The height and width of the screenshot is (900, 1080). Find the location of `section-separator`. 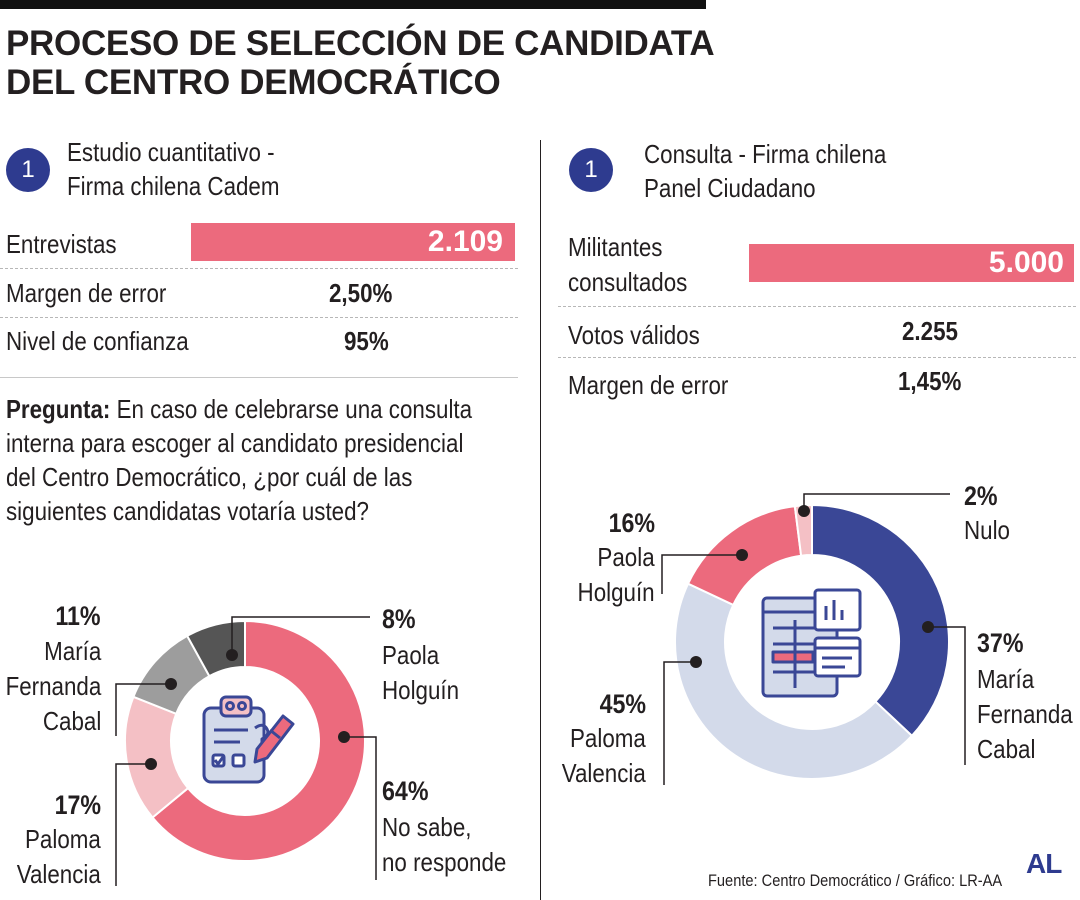

section-separator is located at coordinates (259, 377).